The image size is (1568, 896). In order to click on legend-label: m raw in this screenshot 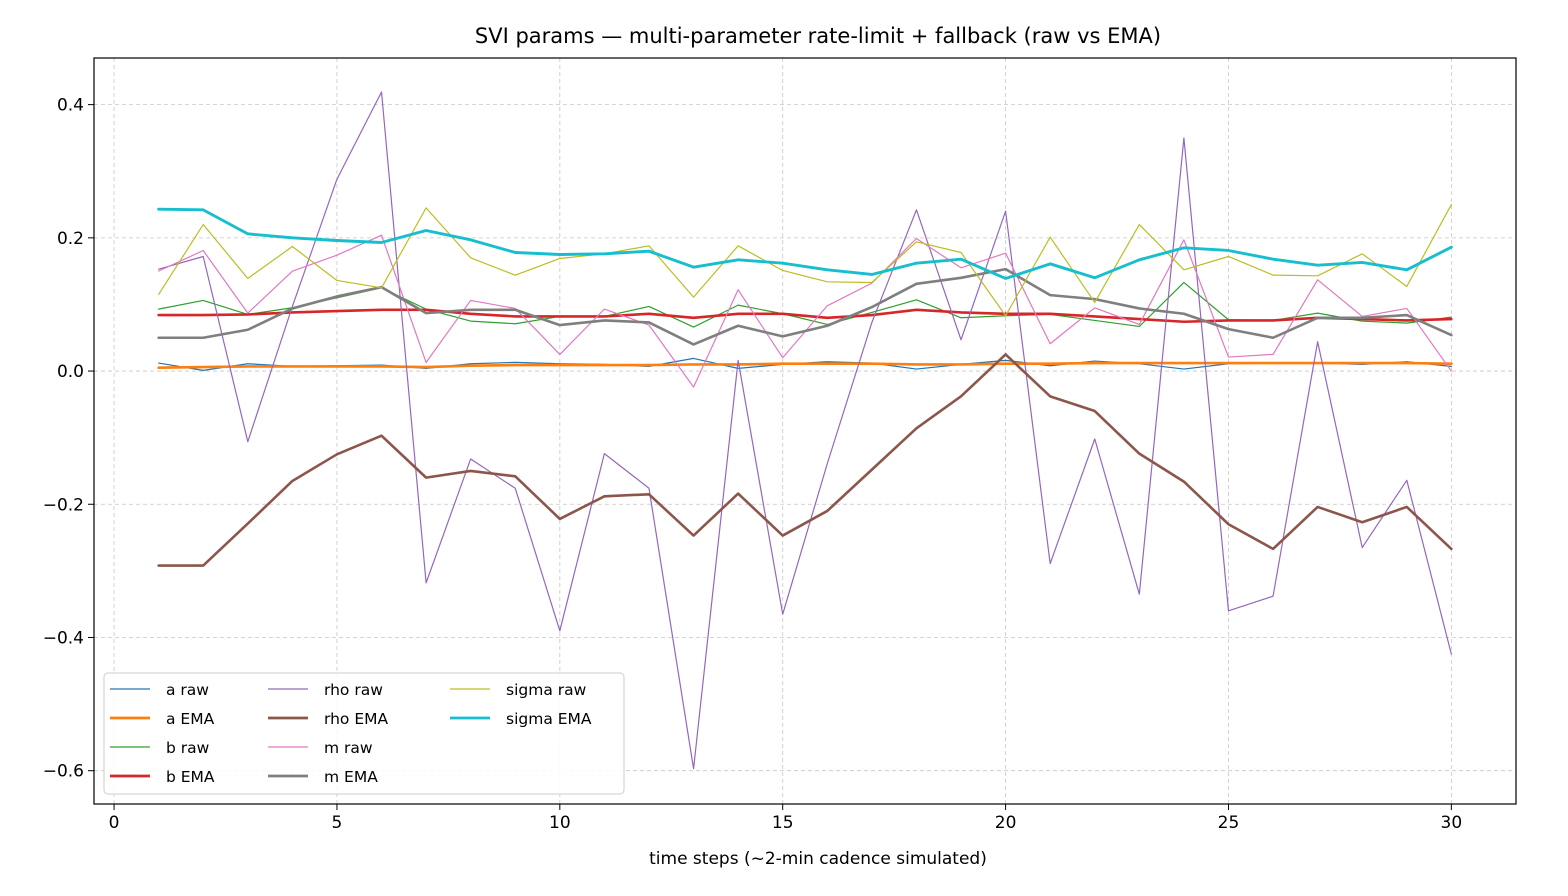, I will do `click(348, 748)`.